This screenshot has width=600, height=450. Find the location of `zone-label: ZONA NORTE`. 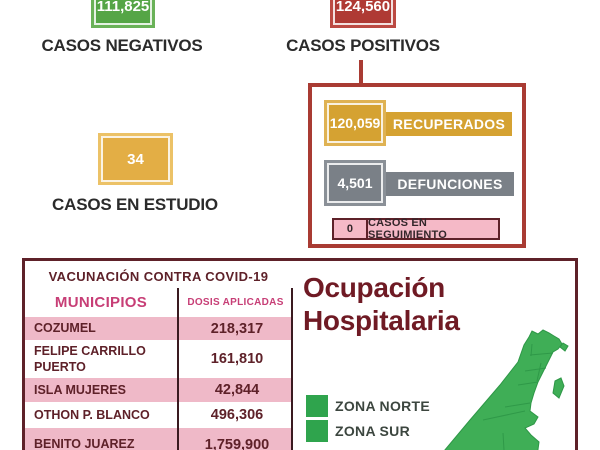

zone-label: ZONA NORTE is located at coordinates (383, 406).